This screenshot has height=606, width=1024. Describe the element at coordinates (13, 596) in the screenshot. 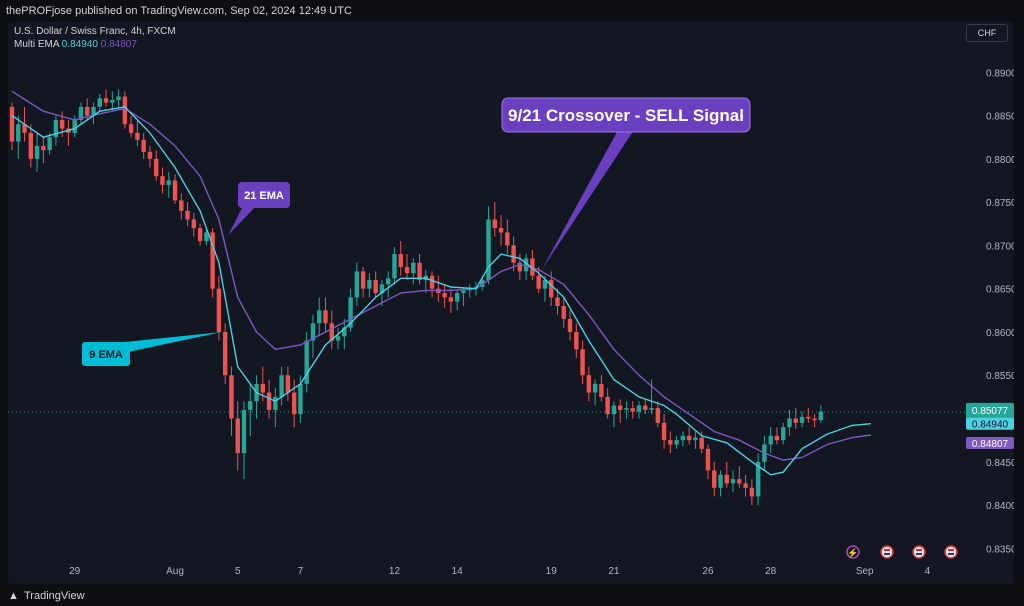

I see `tradingview-logo-icon: ▲` at that location.